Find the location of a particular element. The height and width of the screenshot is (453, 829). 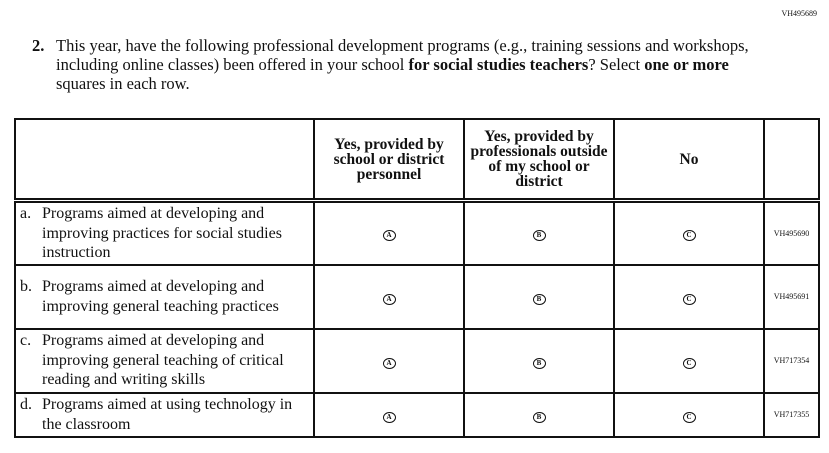

row-id: VH495690 is located at coordinates (791, 232).